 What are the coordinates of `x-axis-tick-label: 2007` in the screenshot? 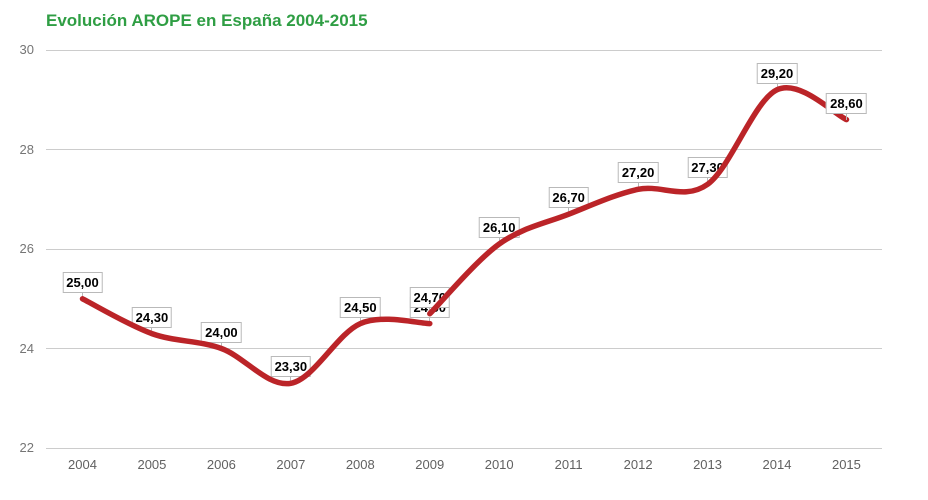 It's located at (291, 464).